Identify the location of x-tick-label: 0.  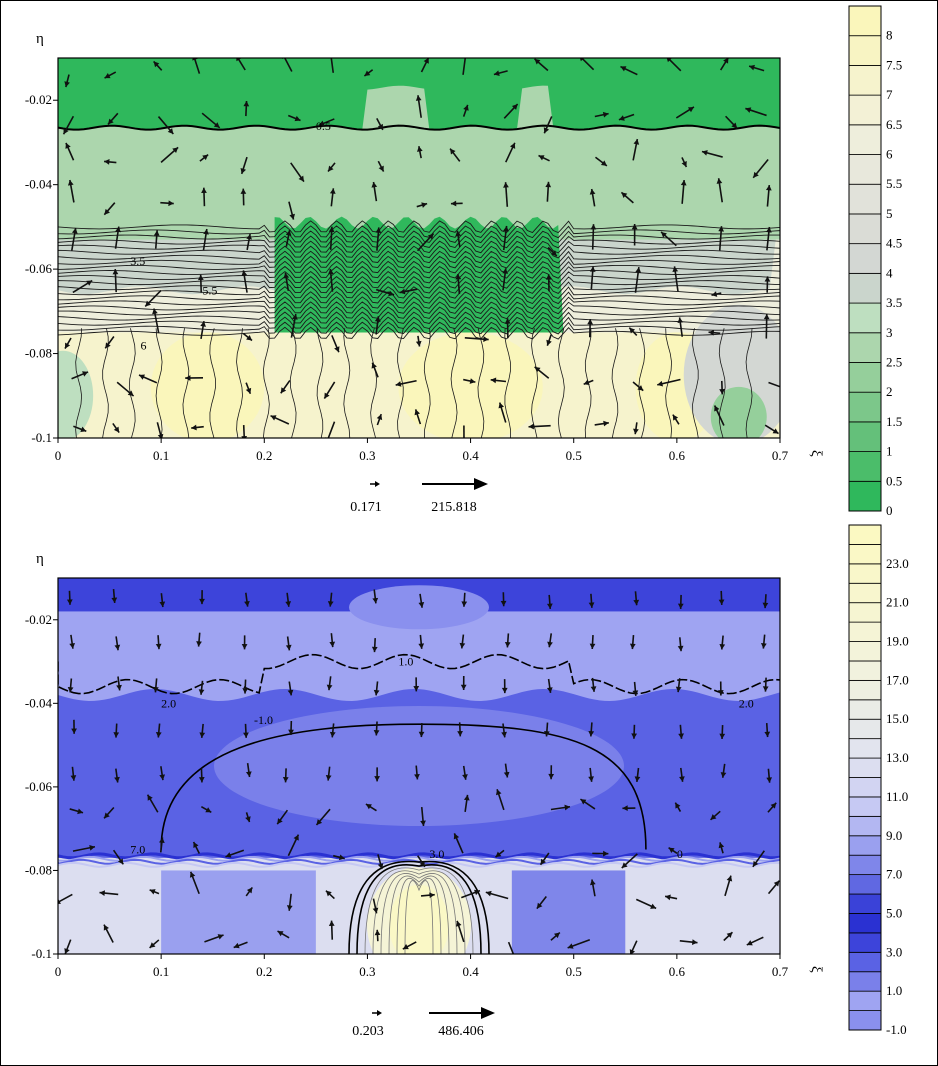
(58, 971).